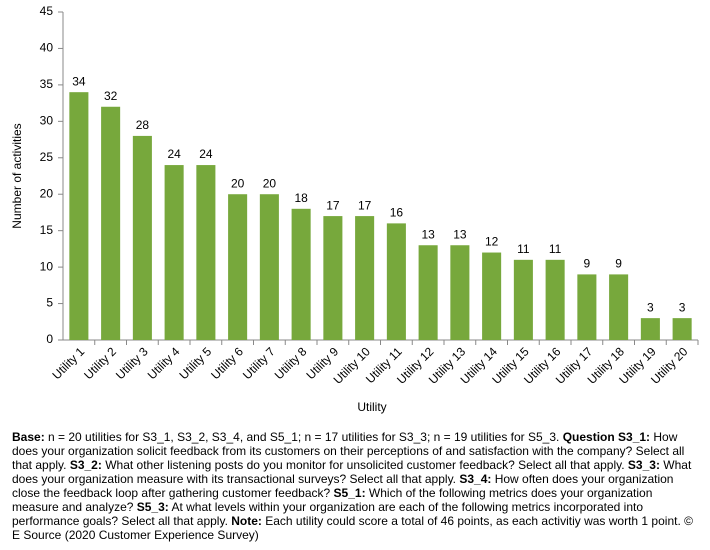  I want to click on y-tick-label: 20, so click(47, 193).